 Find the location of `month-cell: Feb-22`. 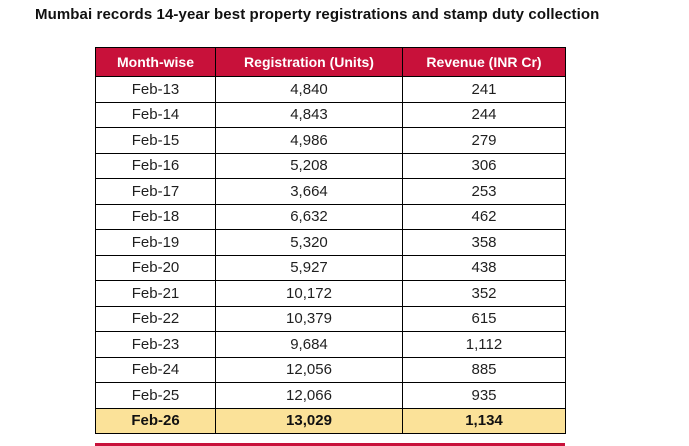

month-cell: Feb-22 is located at coordinates (155, 318).